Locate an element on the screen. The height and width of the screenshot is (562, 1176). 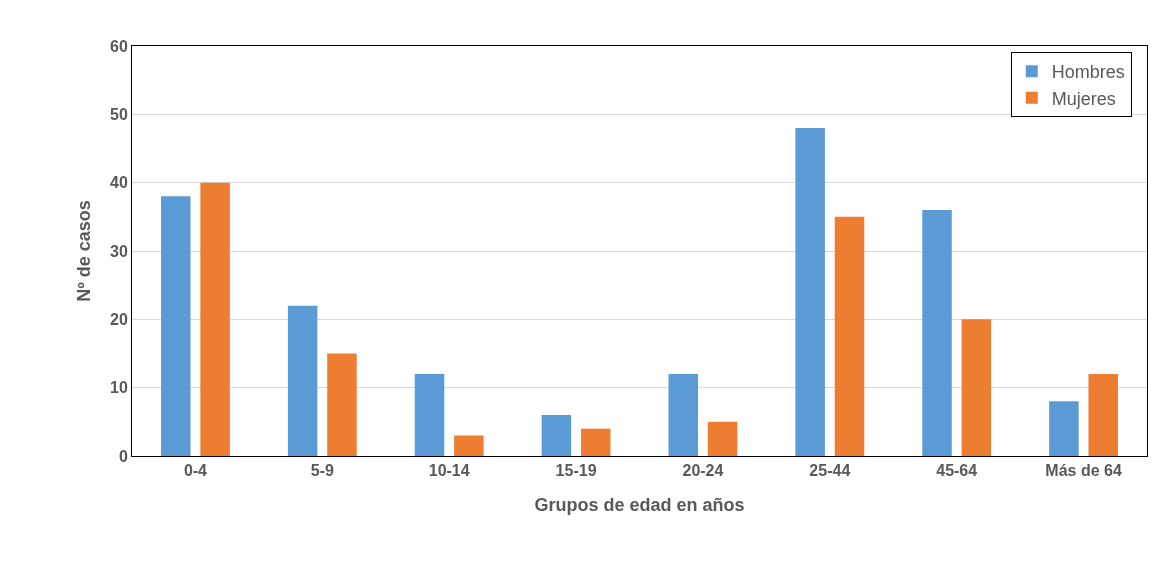
y-tick-label: 60 is located at coordinates (119, 46).